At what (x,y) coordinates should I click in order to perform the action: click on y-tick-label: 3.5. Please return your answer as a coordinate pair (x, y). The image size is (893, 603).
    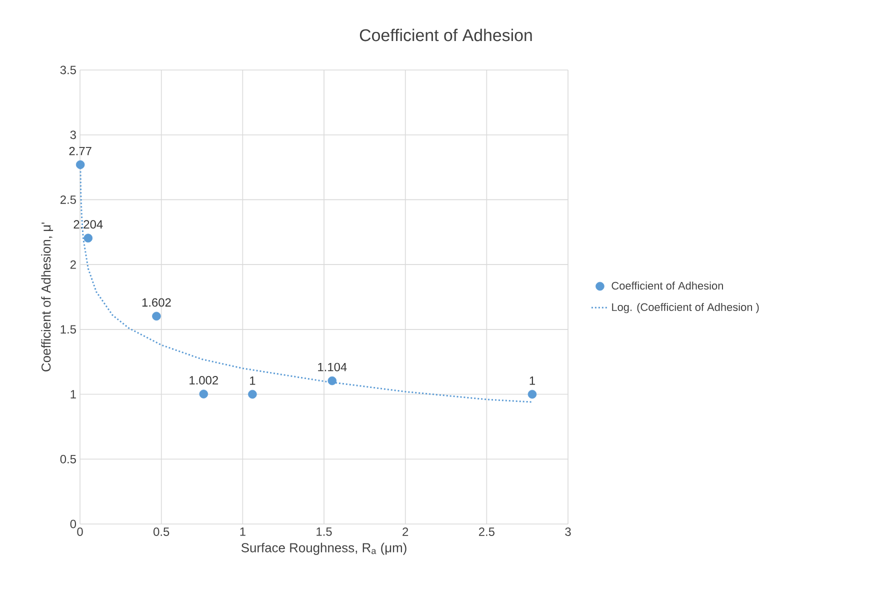
    Looking at the image, I should click on (68, 70).